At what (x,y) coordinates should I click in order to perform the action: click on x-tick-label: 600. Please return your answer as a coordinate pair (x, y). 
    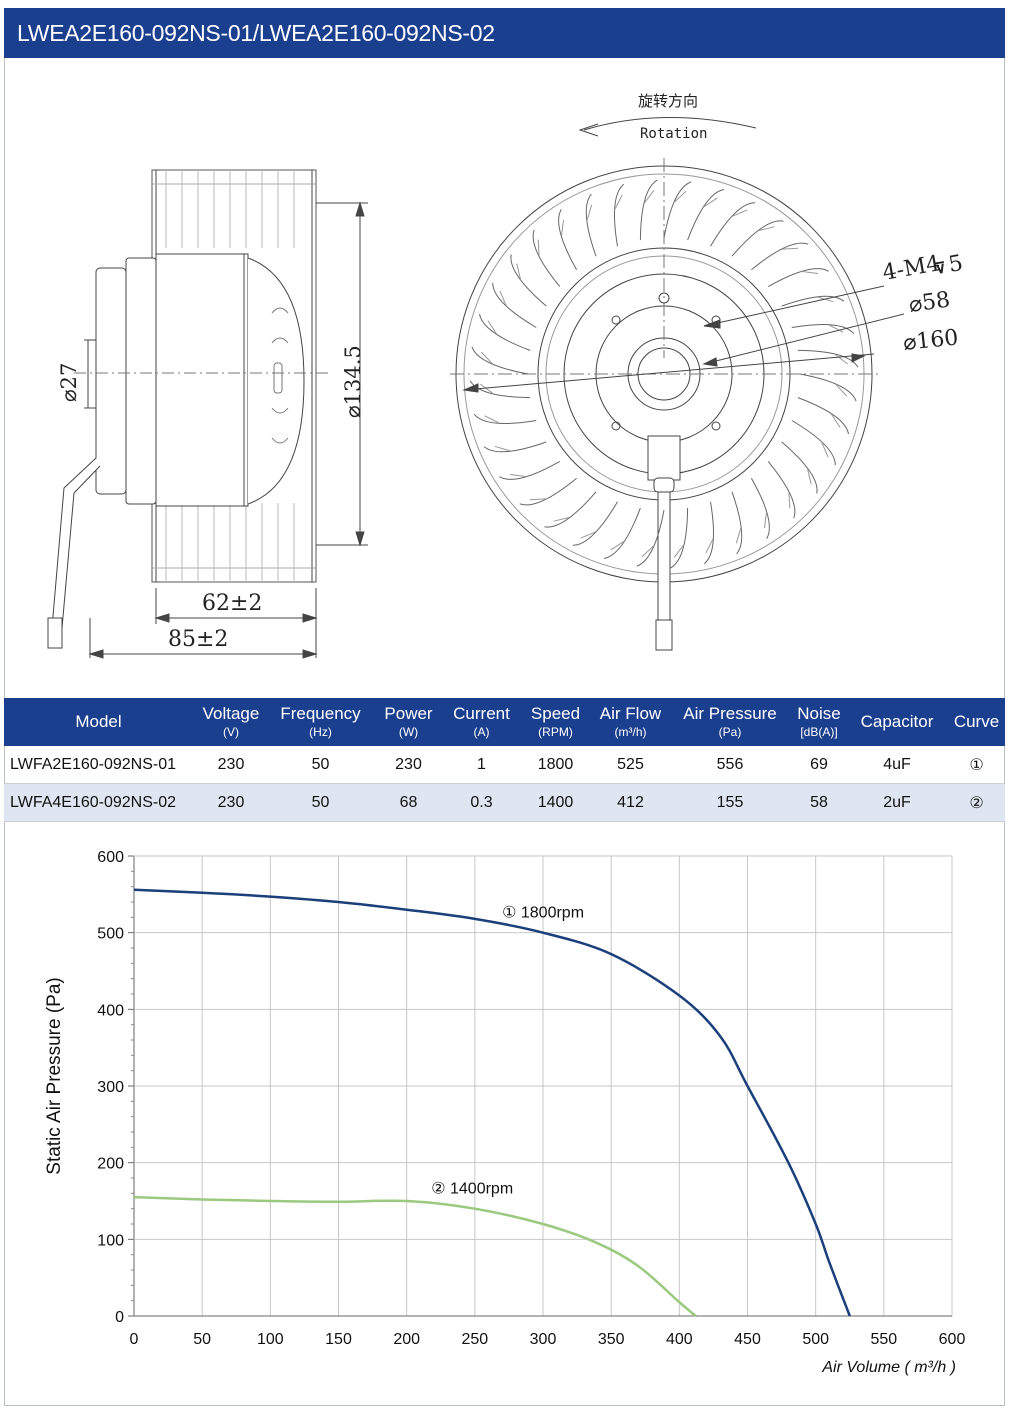
    Looking at the image, I should click on (952, 1339).